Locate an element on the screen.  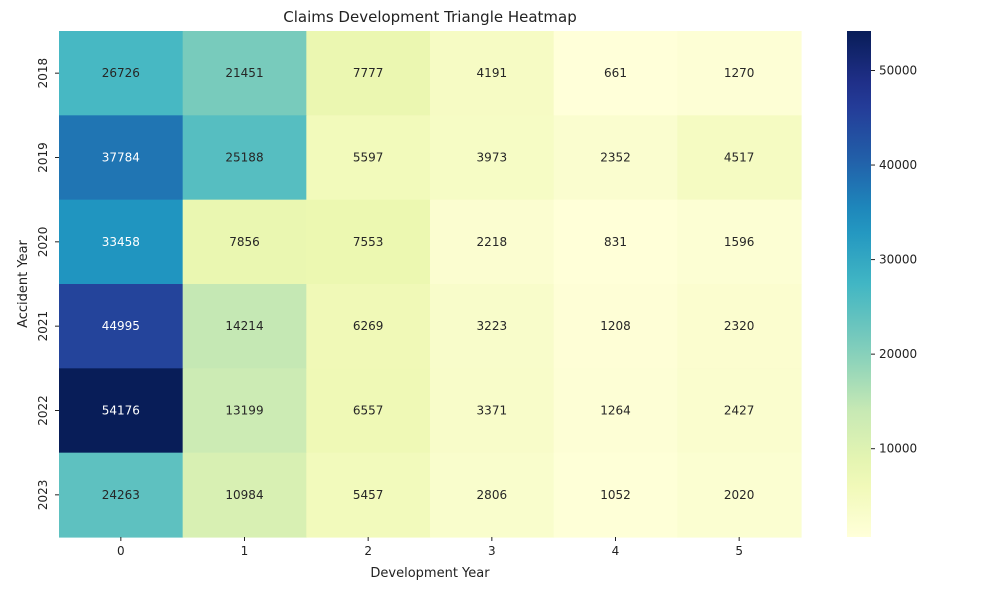
cell-value-label: 1052 is located at coordinates (615, 495).